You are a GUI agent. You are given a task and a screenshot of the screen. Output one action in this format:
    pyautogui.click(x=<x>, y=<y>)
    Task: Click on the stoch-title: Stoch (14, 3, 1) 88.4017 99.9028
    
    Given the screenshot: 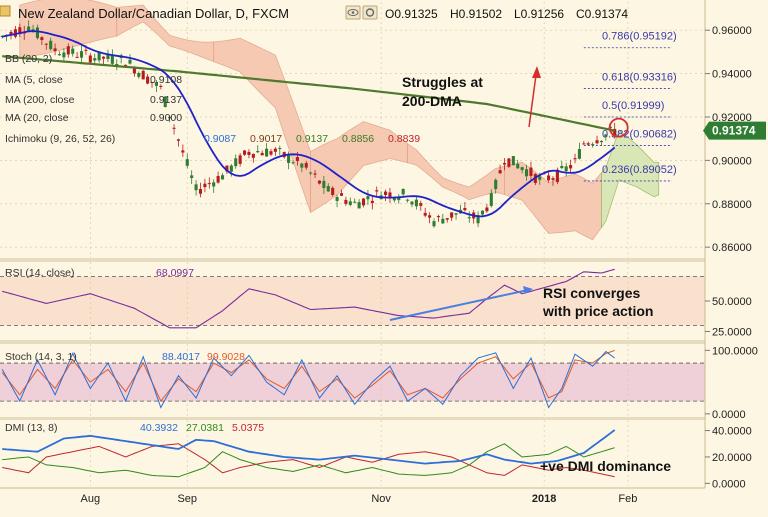 What is the action you would take?
    pyautogui.click(x=125, y=357)
    